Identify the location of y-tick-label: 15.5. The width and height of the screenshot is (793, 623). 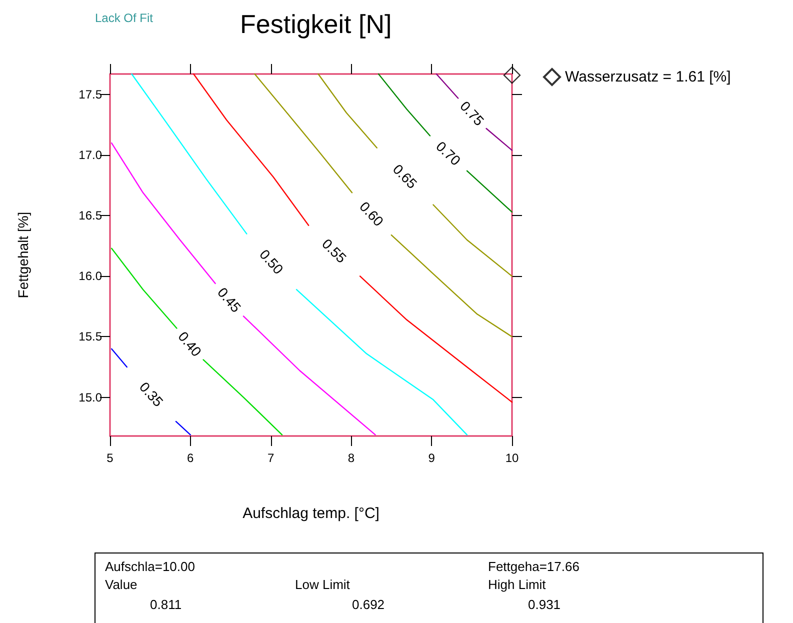
(90, 337).